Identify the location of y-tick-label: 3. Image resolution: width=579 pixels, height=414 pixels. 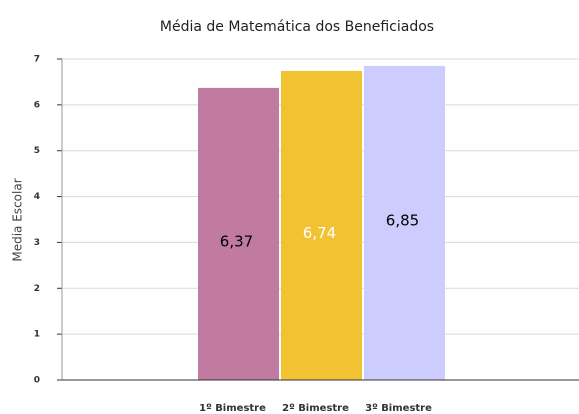
(37, 243).